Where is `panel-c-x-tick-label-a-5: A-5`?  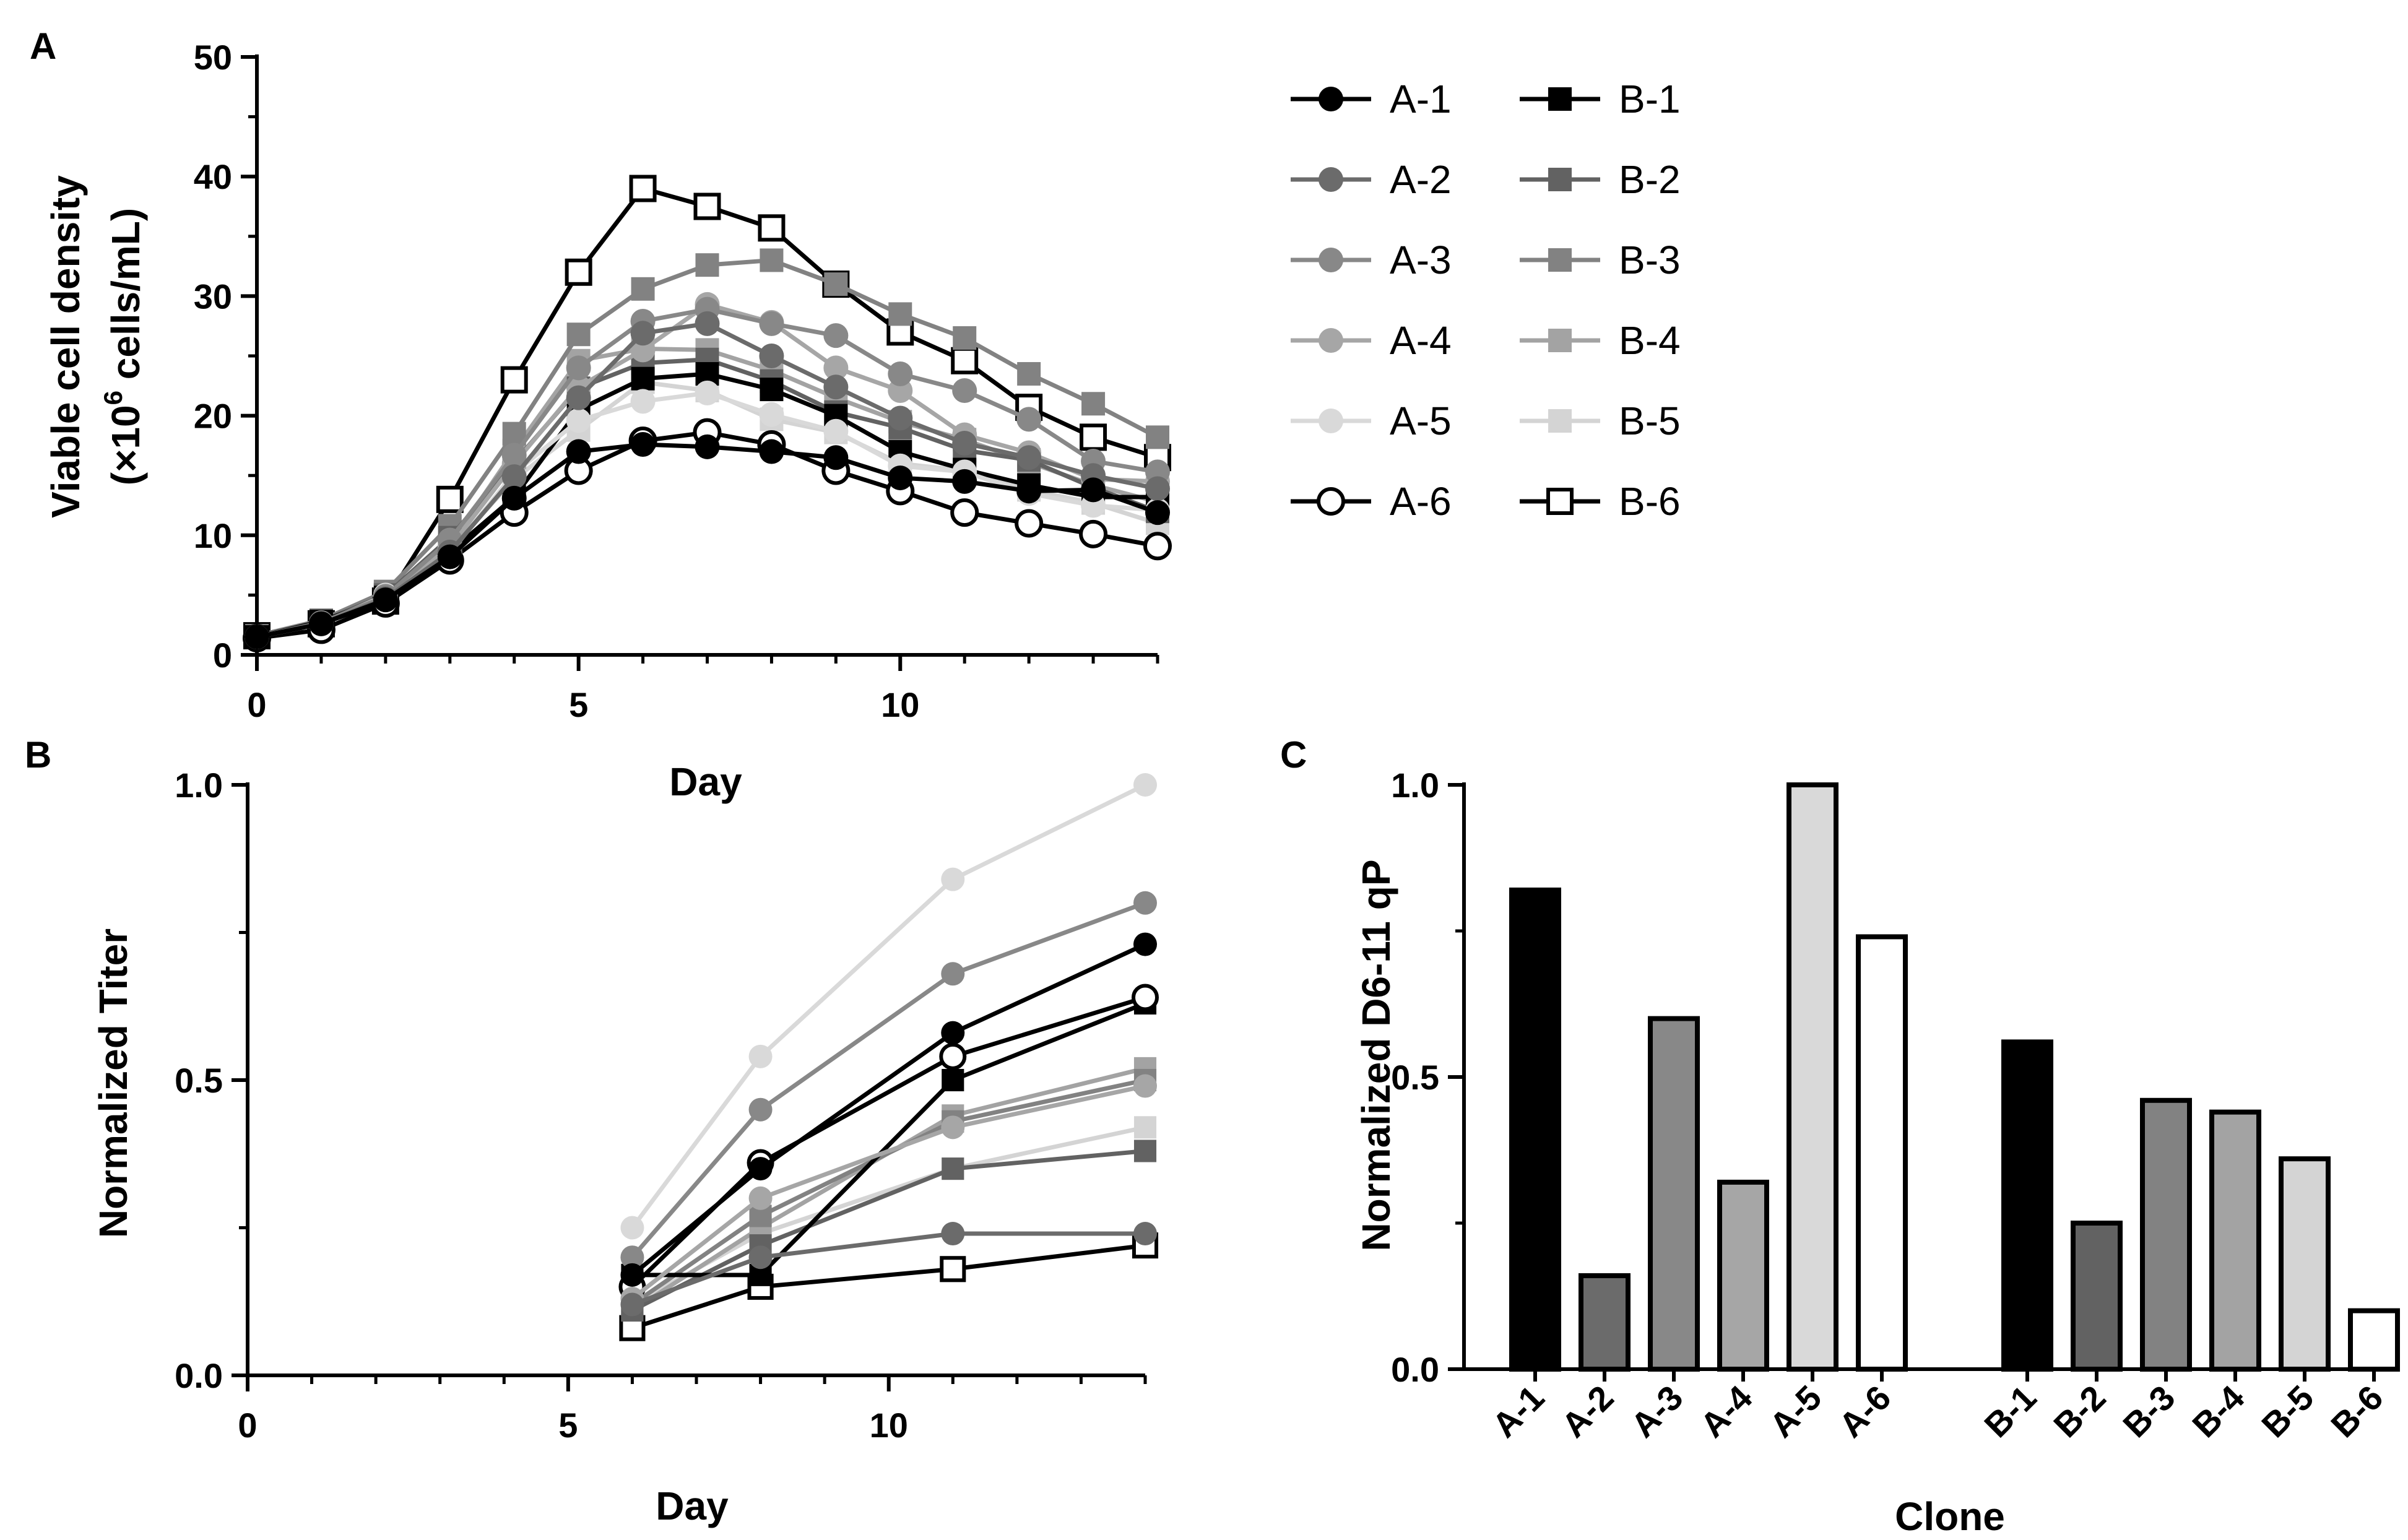 panel-c-x-tick-label-a-5: A-5 is located at coordinates (1795, 1411).